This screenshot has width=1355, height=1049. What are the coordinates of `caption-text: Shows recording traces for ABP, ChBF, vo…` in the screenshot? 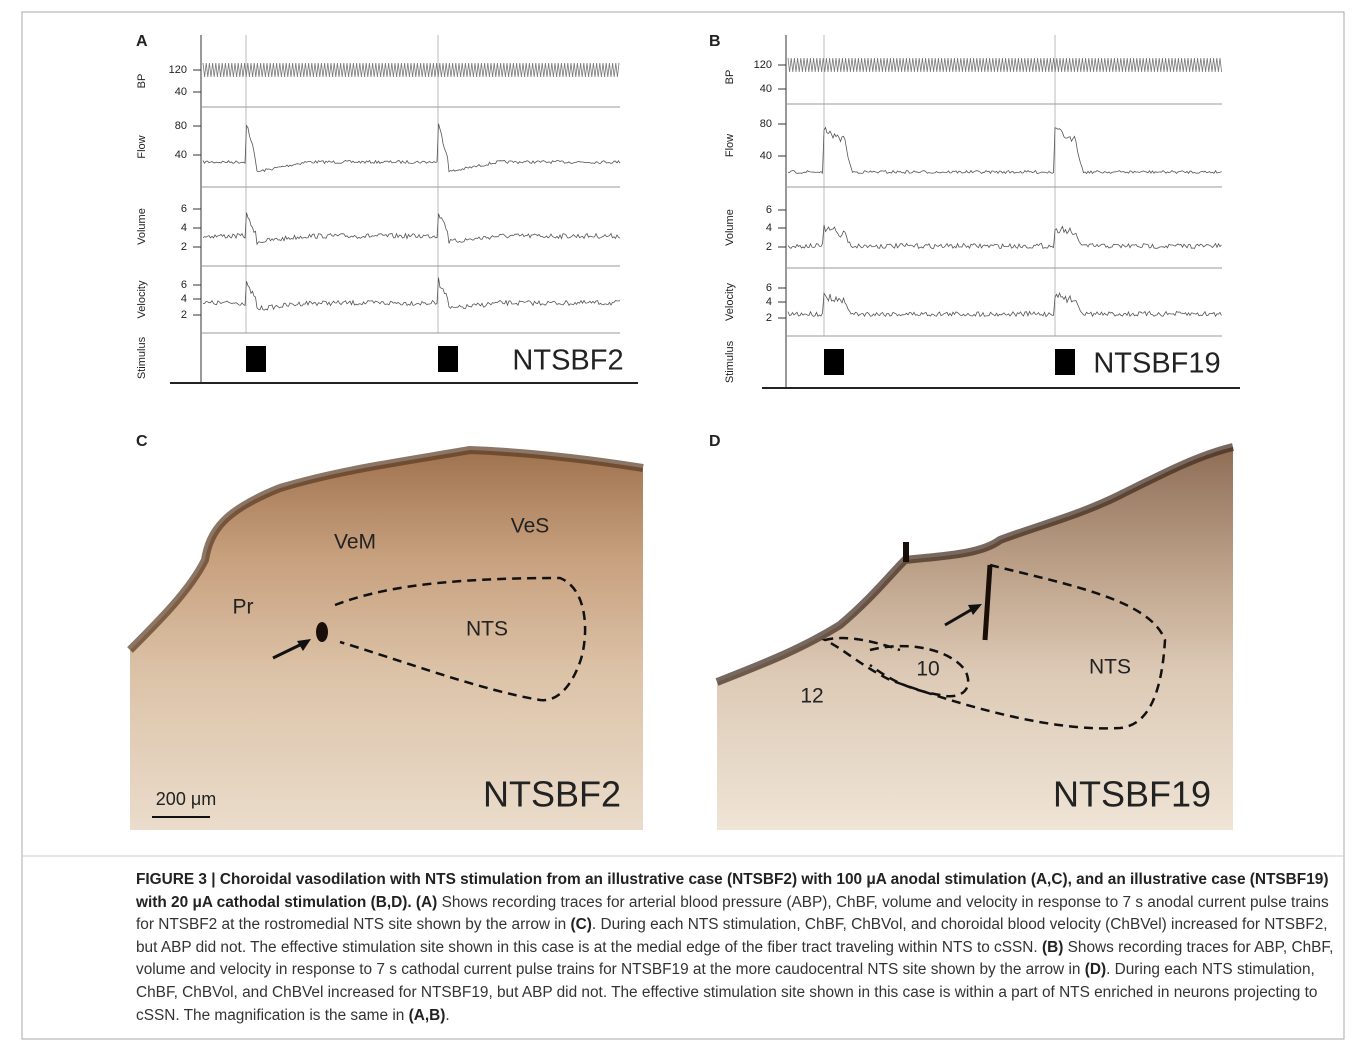 It's located at (735, 958).